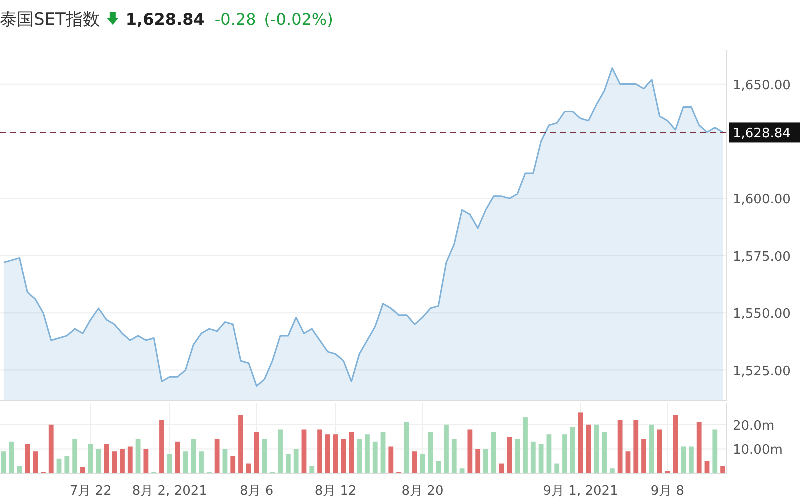 This screenshot has height=502, width=800. Describe the element at coordinates (165, 19) in the screenshot. I see `annotation: 1,628.84` at that location.